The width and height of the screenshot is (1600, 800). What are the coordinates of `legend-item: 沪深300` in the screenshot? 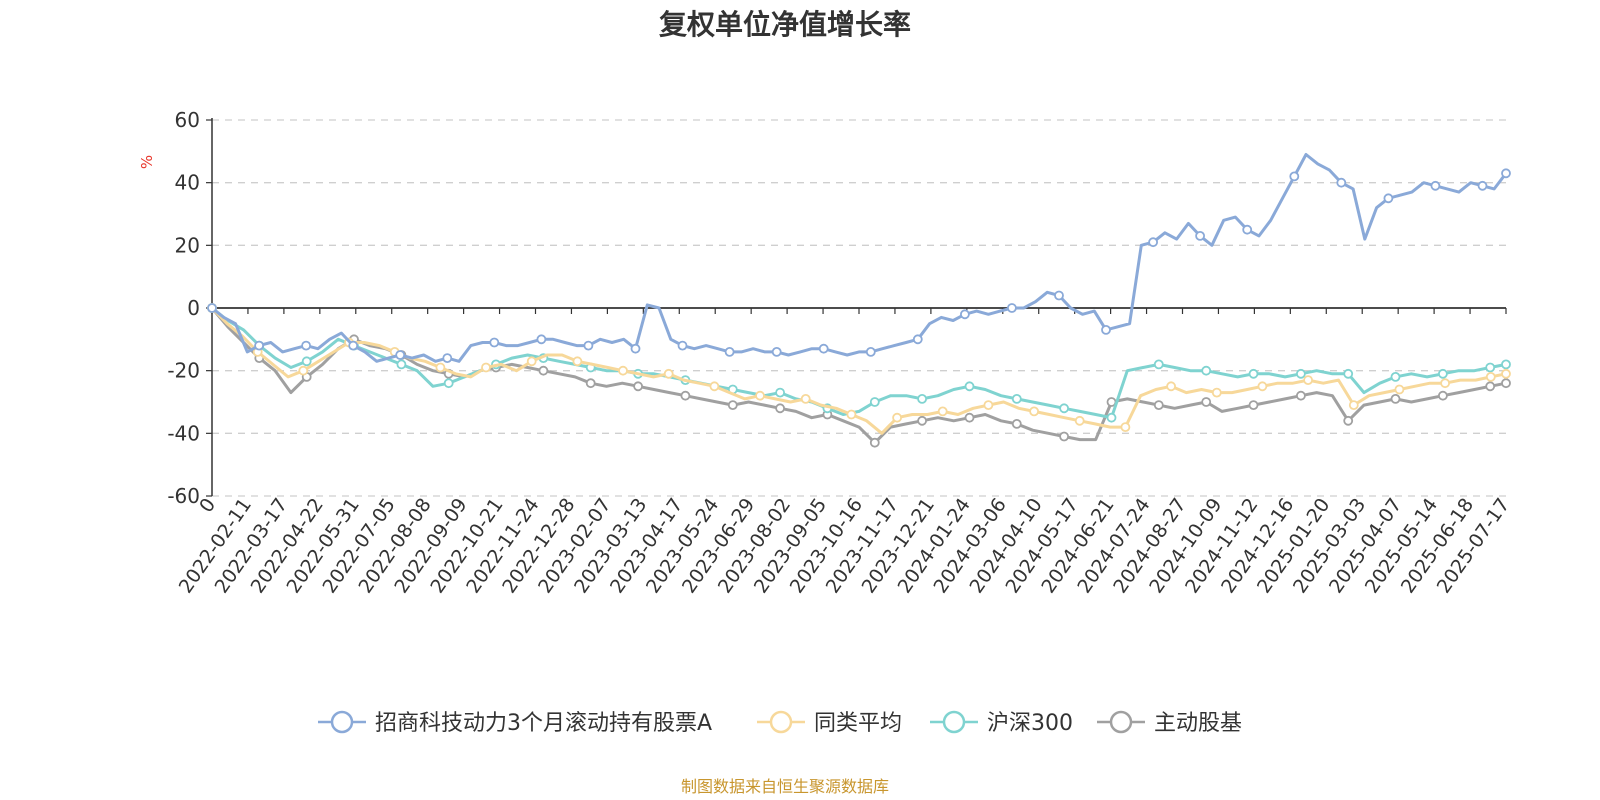 It's located at (1001, 723).